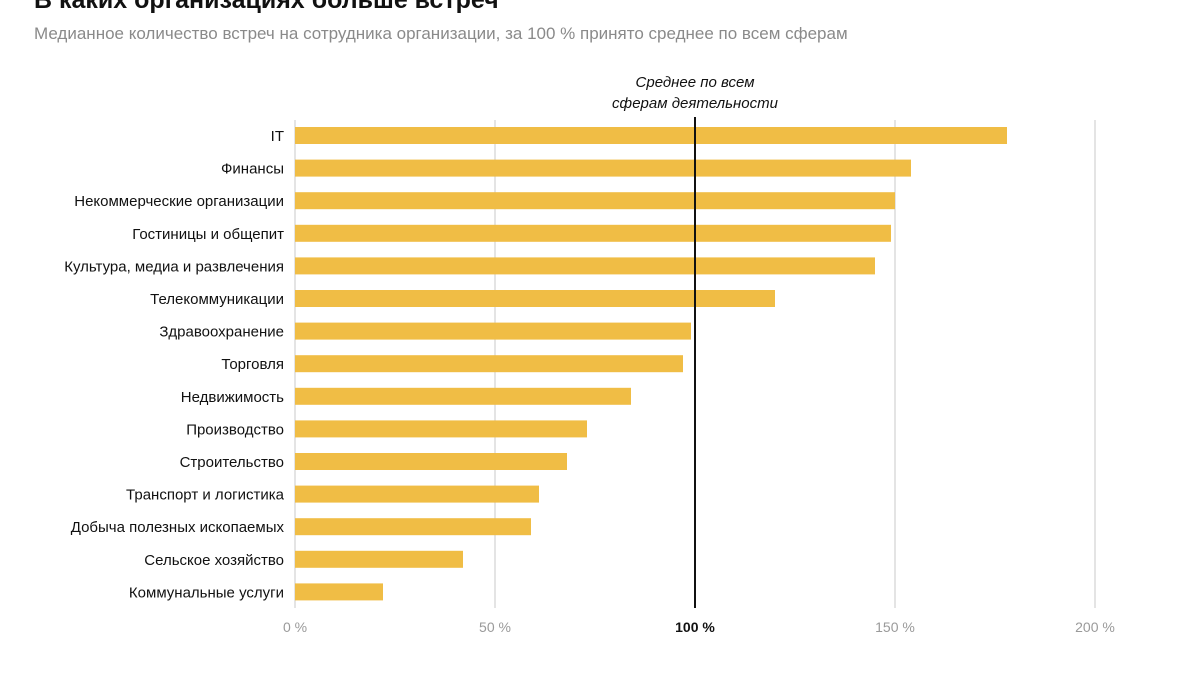 The height and width of the screenshot is (675, 1200). I want to click on chart-title: В каких организациях больше встреч, so click(266, 7).